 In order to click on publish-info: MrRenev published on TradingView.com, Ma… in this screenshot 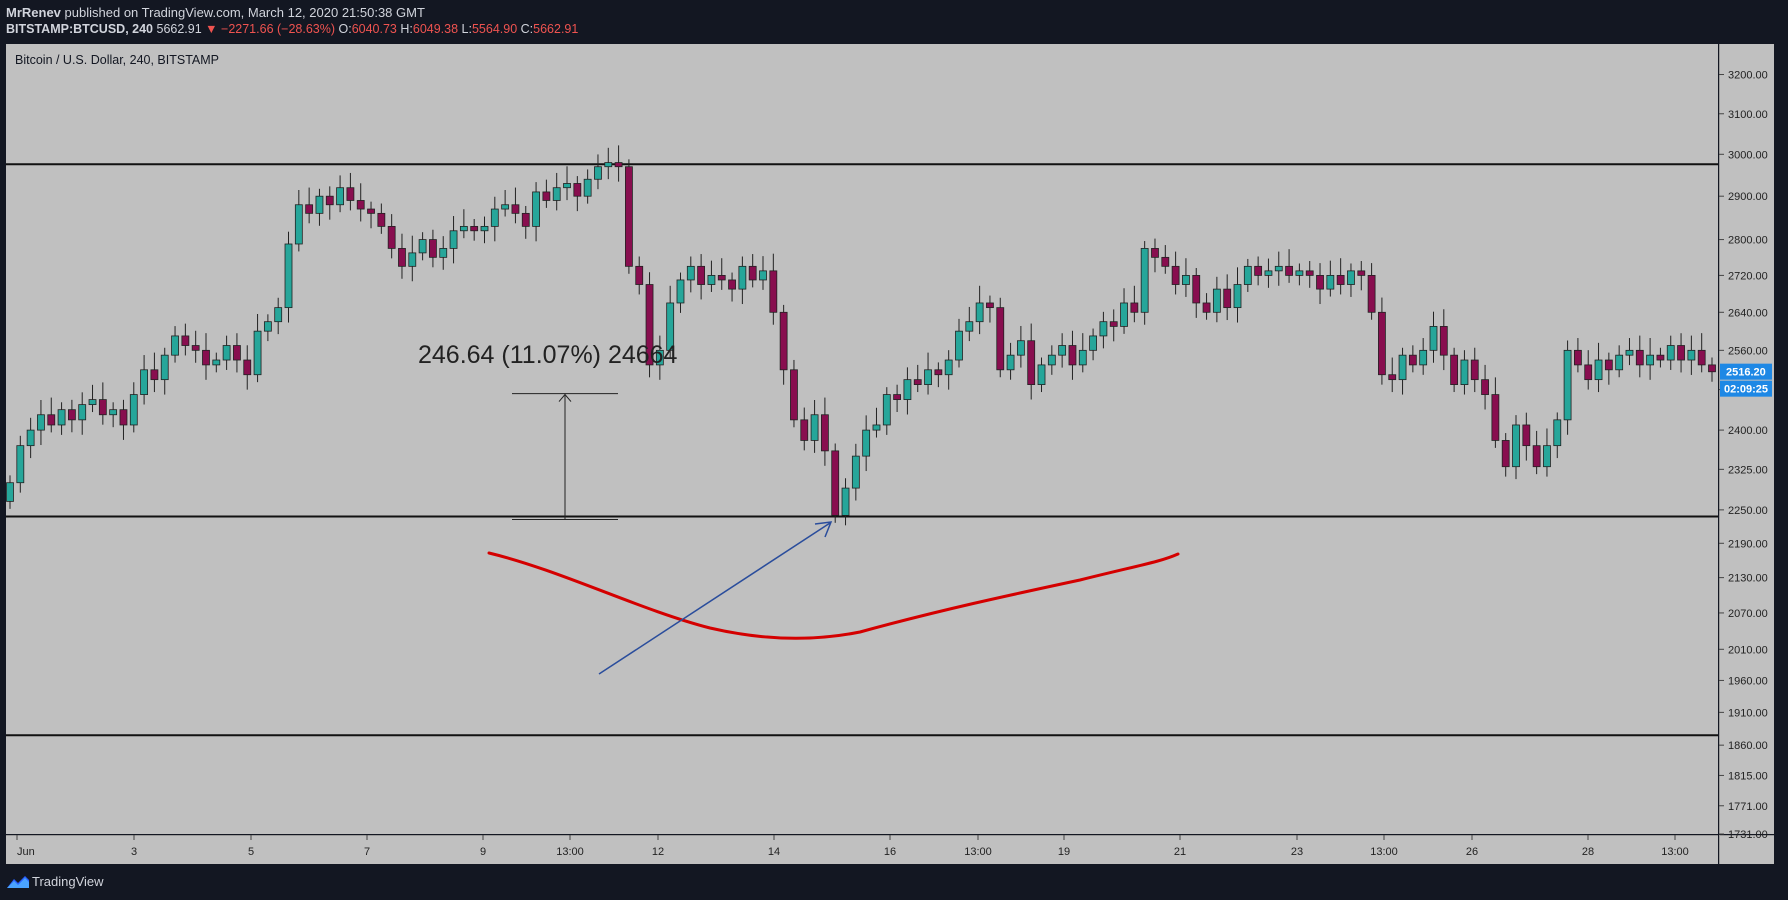, I will do `click(215, 12)`.